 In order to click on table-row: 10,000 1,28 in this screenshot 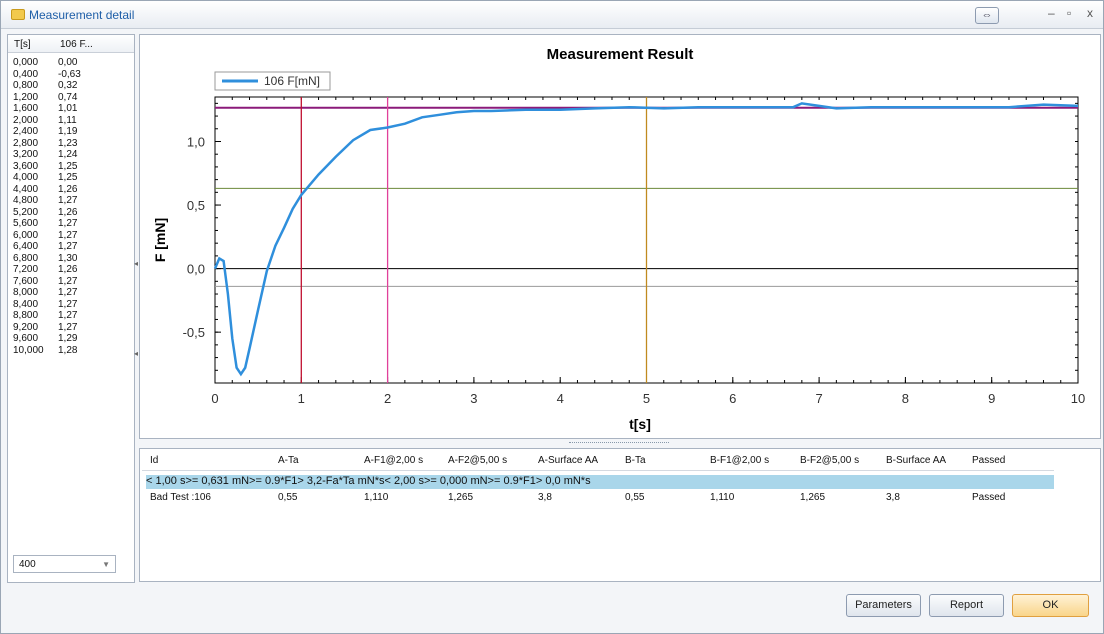, I will do `click(71, 351)`.